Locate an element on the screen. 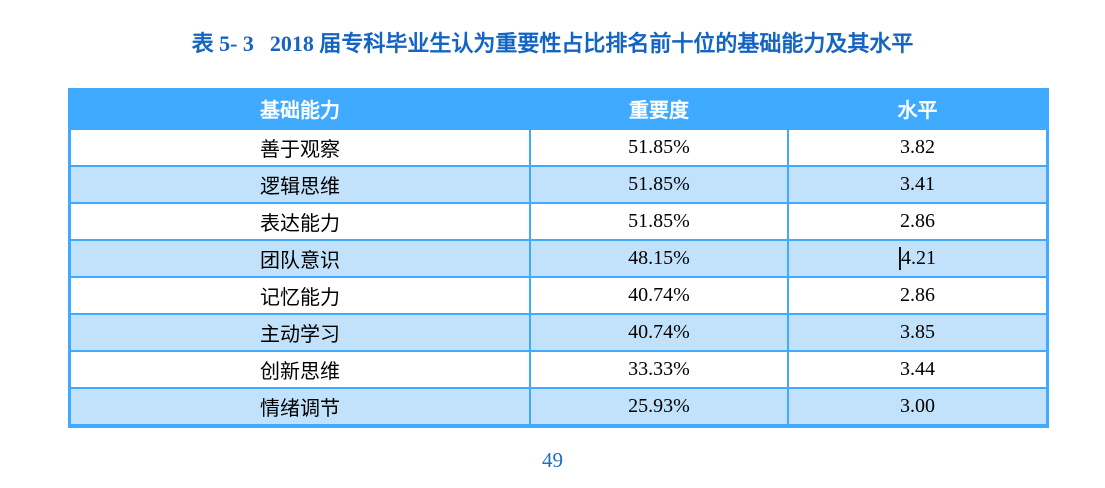 This screenshot has height=488, width=1105. level-value: 4.21 is located at coordinates (918, 258).